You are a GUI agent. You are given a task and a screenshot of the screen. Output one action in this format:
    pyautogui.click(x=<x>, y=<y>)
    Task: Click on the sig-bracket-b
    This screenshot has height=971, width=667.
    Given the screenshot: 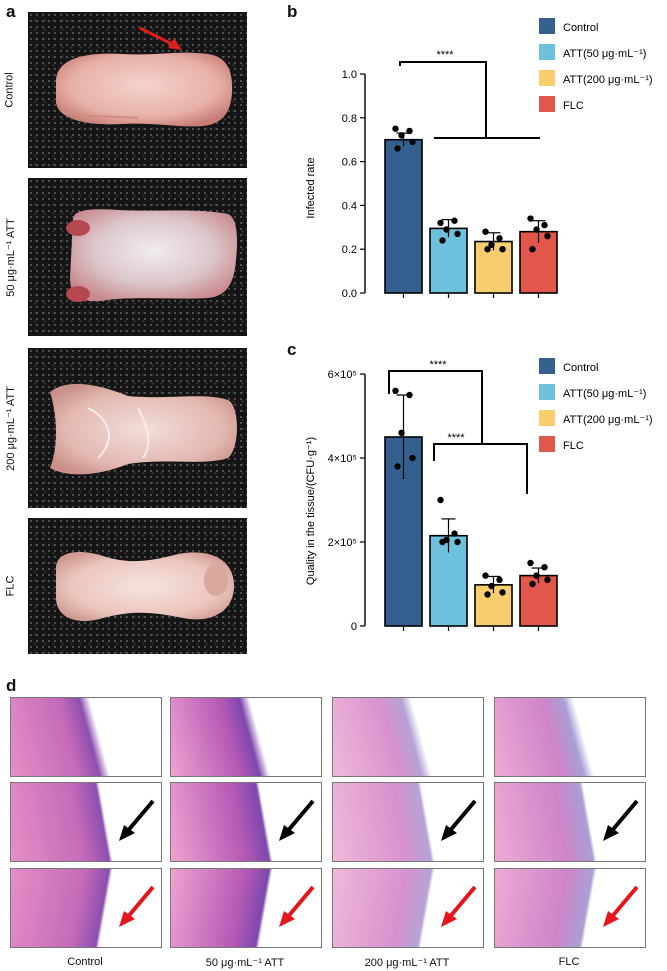 What is the action you would take?
    pyautogui.click(x=469, y=100)
    